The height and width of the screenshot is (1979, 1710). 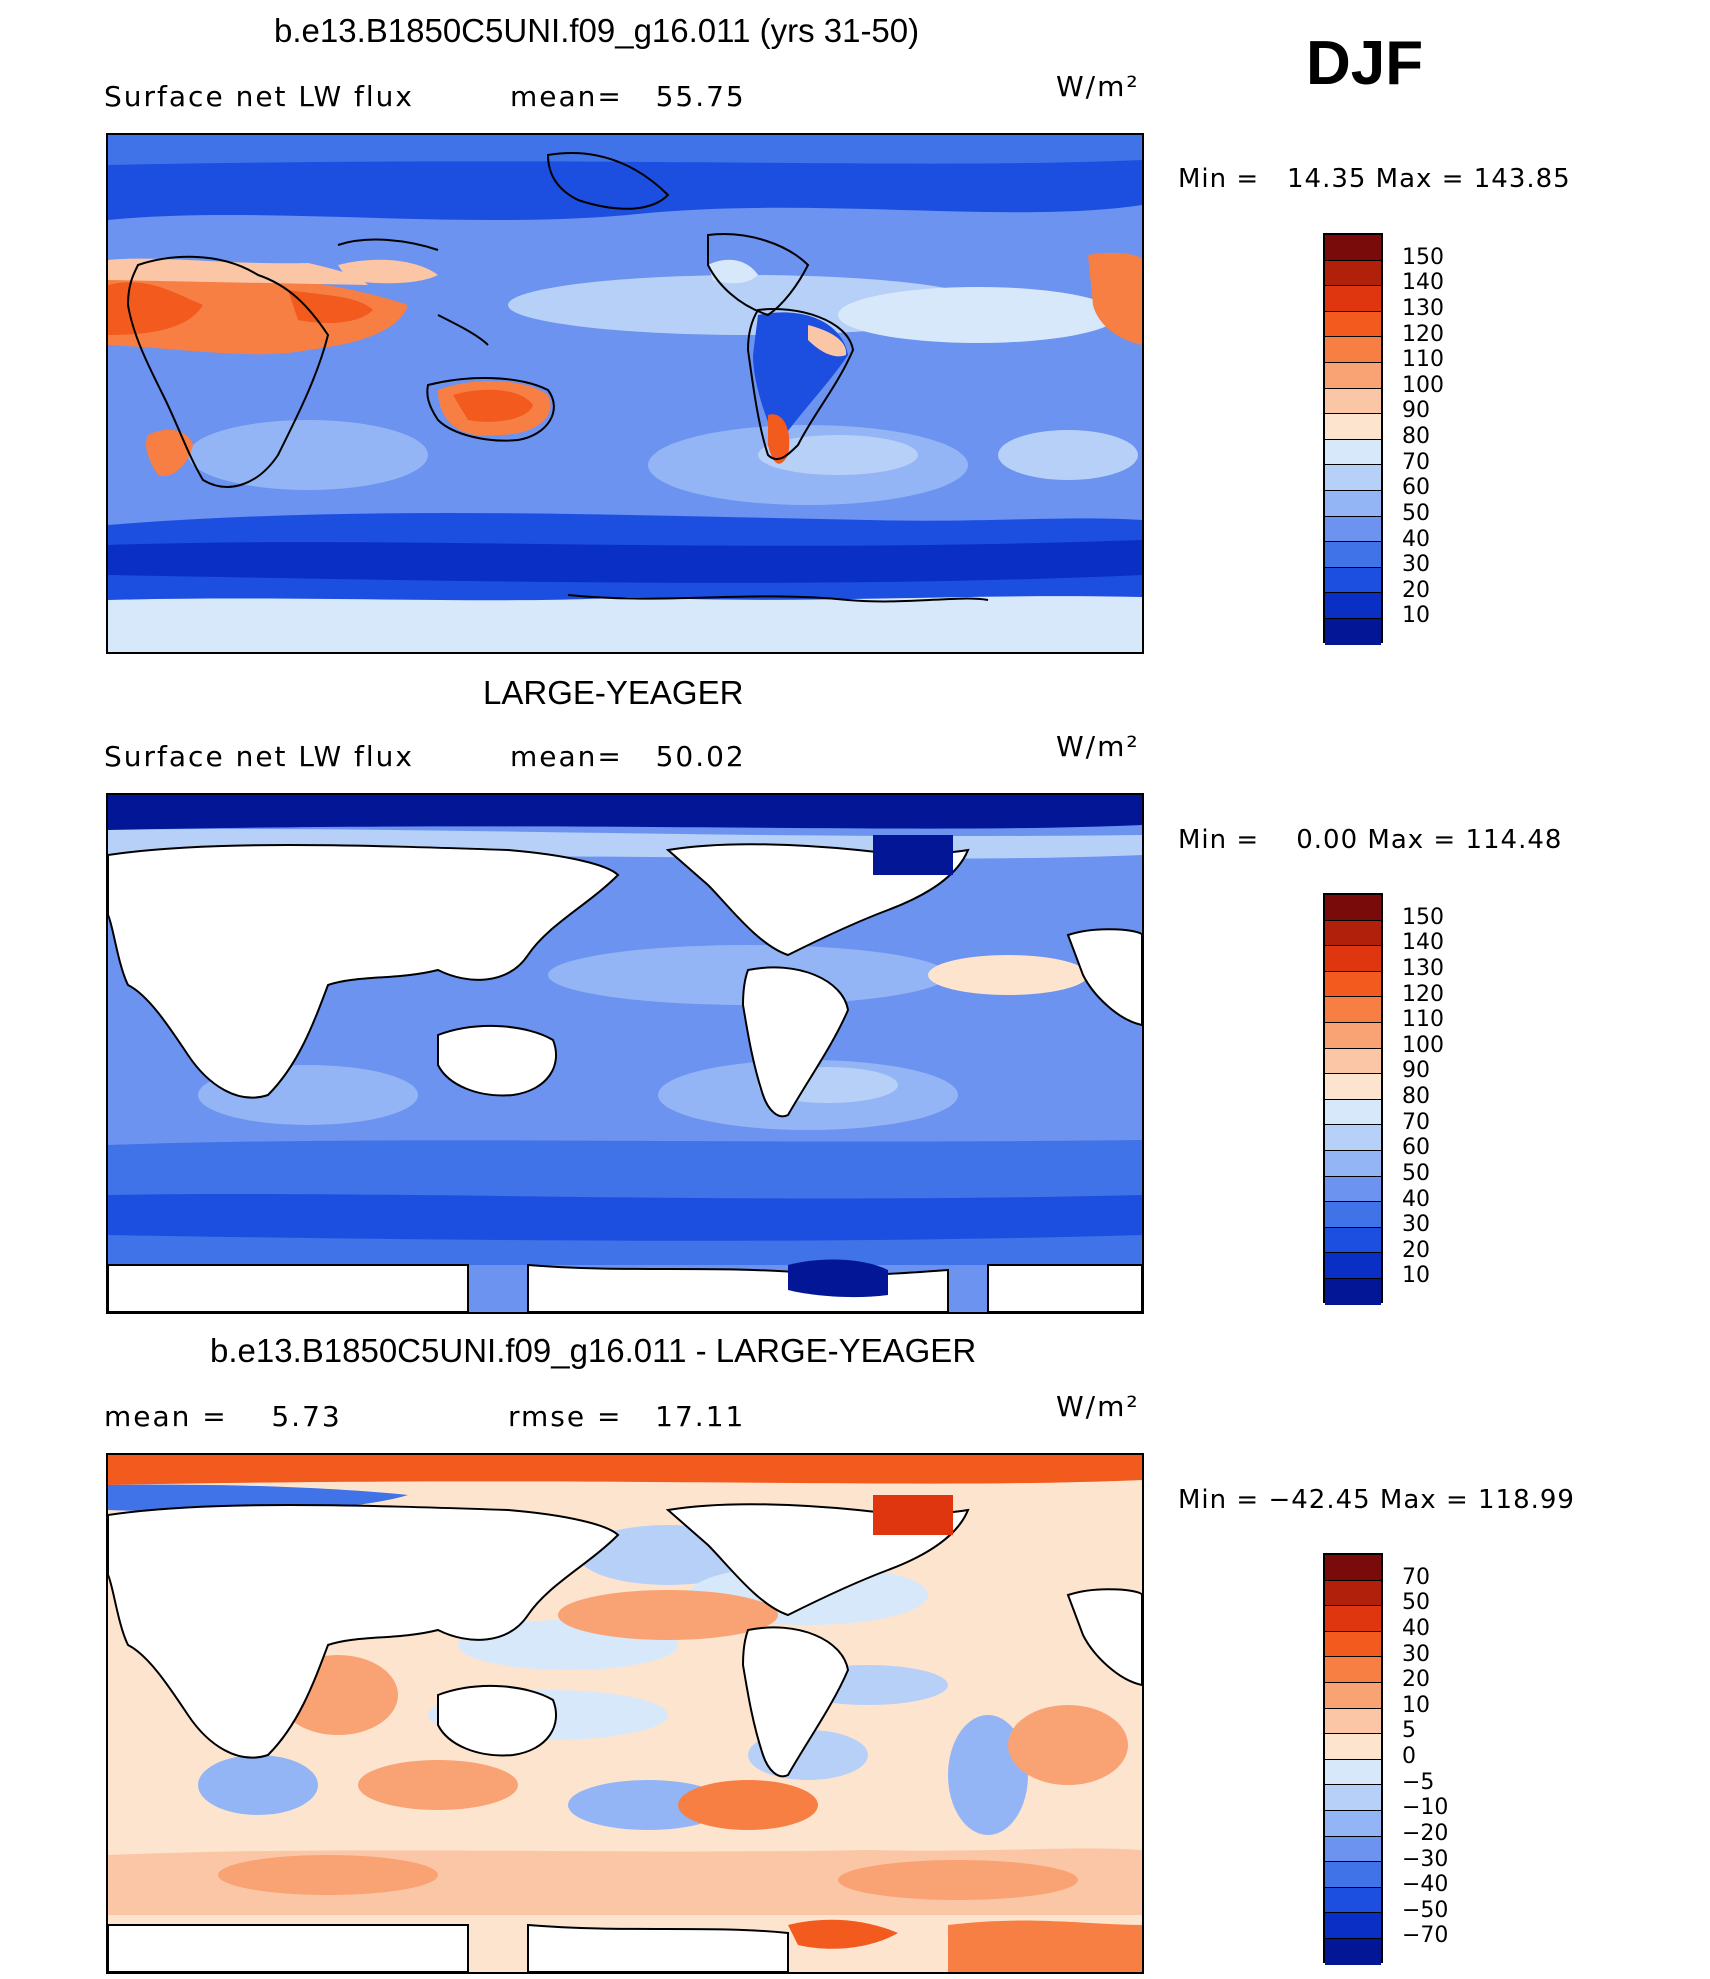 I want to click on panel-3-colorbar, so click(x=1353, y=1759).